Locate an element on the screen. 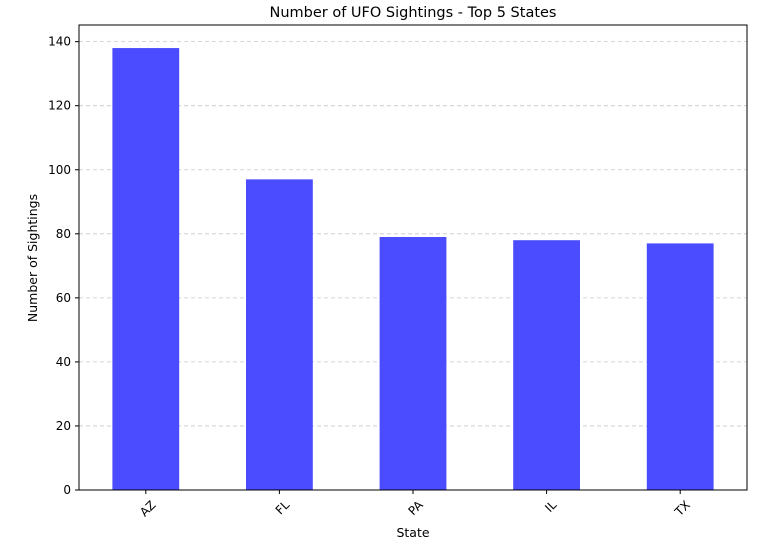 This screenshot has width=769, height=557. y-tick-label: 140 is located at coordinates (59, 42).